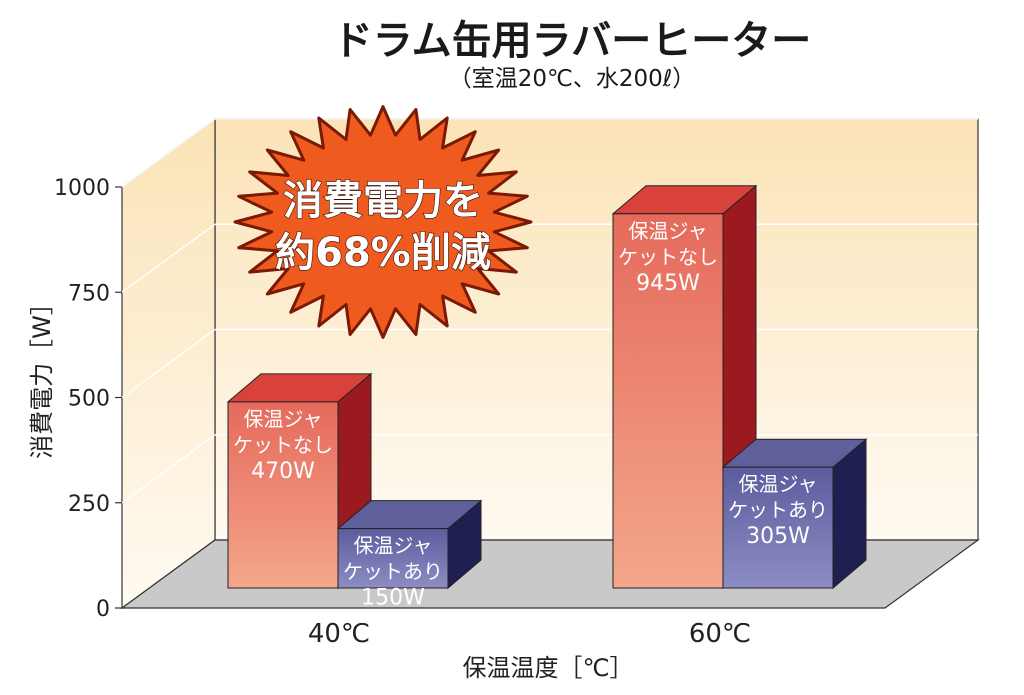 This screenshot has width=1024, height=695. What do you see at coordinates (572, 41) in the screenshot?
I see `chart-title: ドラム缶用ラバーヒーター` at bounding box center [572, 41].